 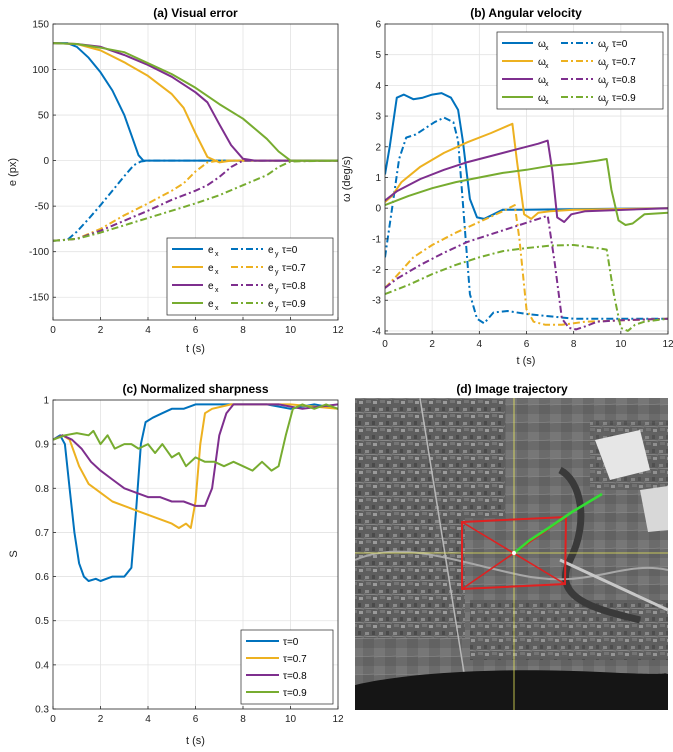 I want to click on y-tick-label: 0.4, so click(x=42, y=665).